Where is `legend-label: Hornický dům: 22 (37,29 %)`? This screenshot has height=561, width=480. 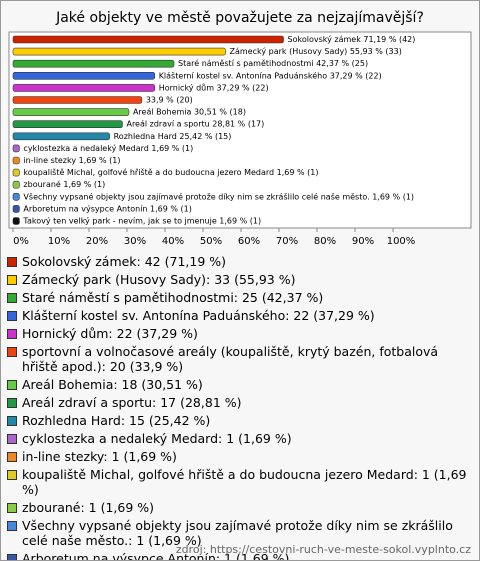
legend-label: Hornický dům: 22 (37,29 %) is located at coordinates (110, 333).